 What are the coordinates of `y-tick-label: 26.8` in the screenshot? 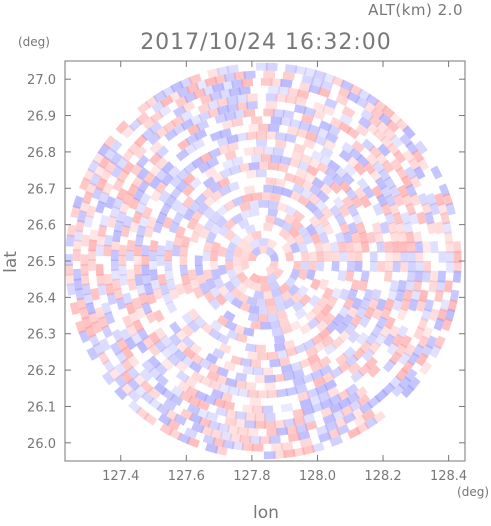 It's located at (41, 153).